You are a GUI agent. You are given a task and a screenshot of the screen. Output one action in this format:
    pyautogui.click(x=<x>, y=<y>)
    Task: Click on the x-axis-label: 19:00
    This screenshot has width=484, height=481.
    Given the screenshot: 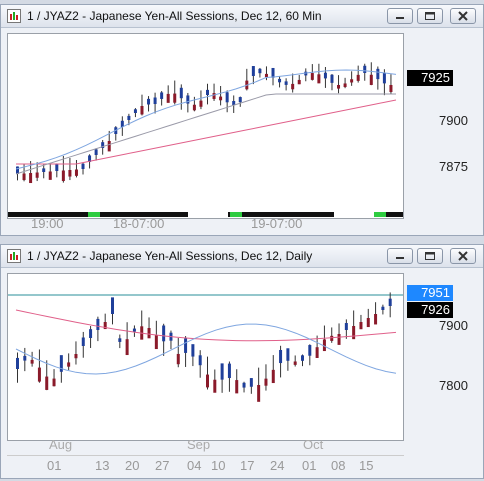 What is the action you would take?
    pyautogui.click(x=47, y=223)
    